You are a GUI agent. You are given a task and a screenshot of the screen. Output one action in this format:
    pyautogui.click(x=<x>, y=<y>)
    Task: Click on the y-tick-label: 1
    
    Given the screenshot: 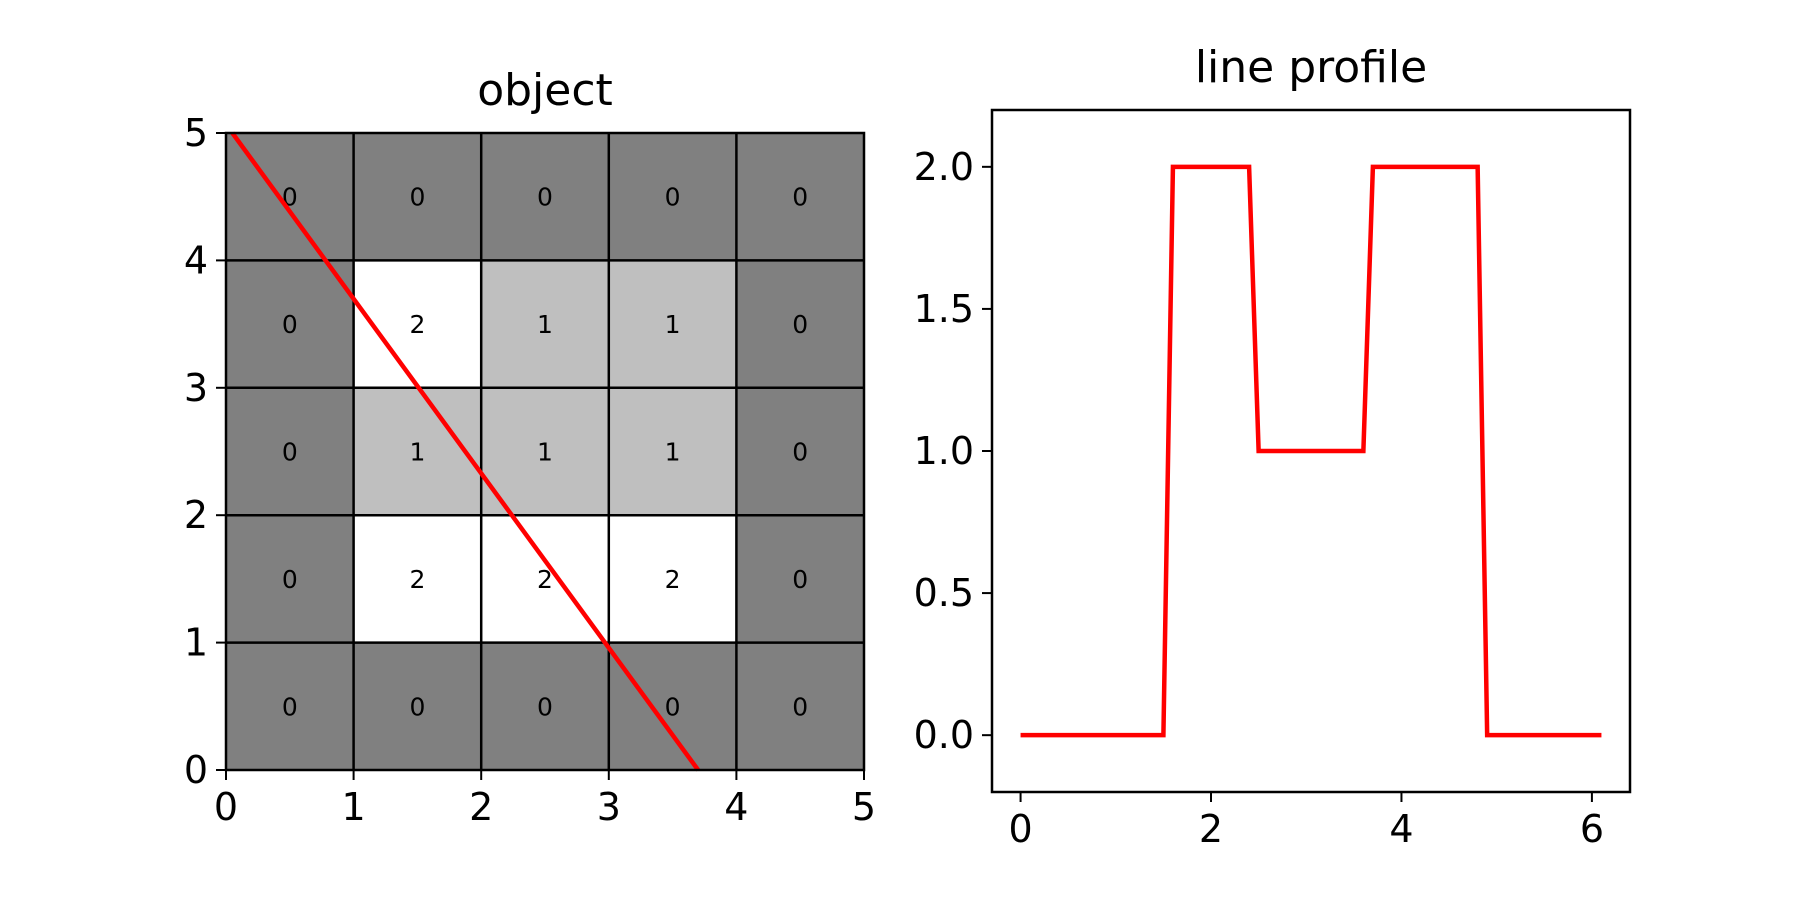 What is the action you would take?
    pyautogui.click(x=196, y=643)
    